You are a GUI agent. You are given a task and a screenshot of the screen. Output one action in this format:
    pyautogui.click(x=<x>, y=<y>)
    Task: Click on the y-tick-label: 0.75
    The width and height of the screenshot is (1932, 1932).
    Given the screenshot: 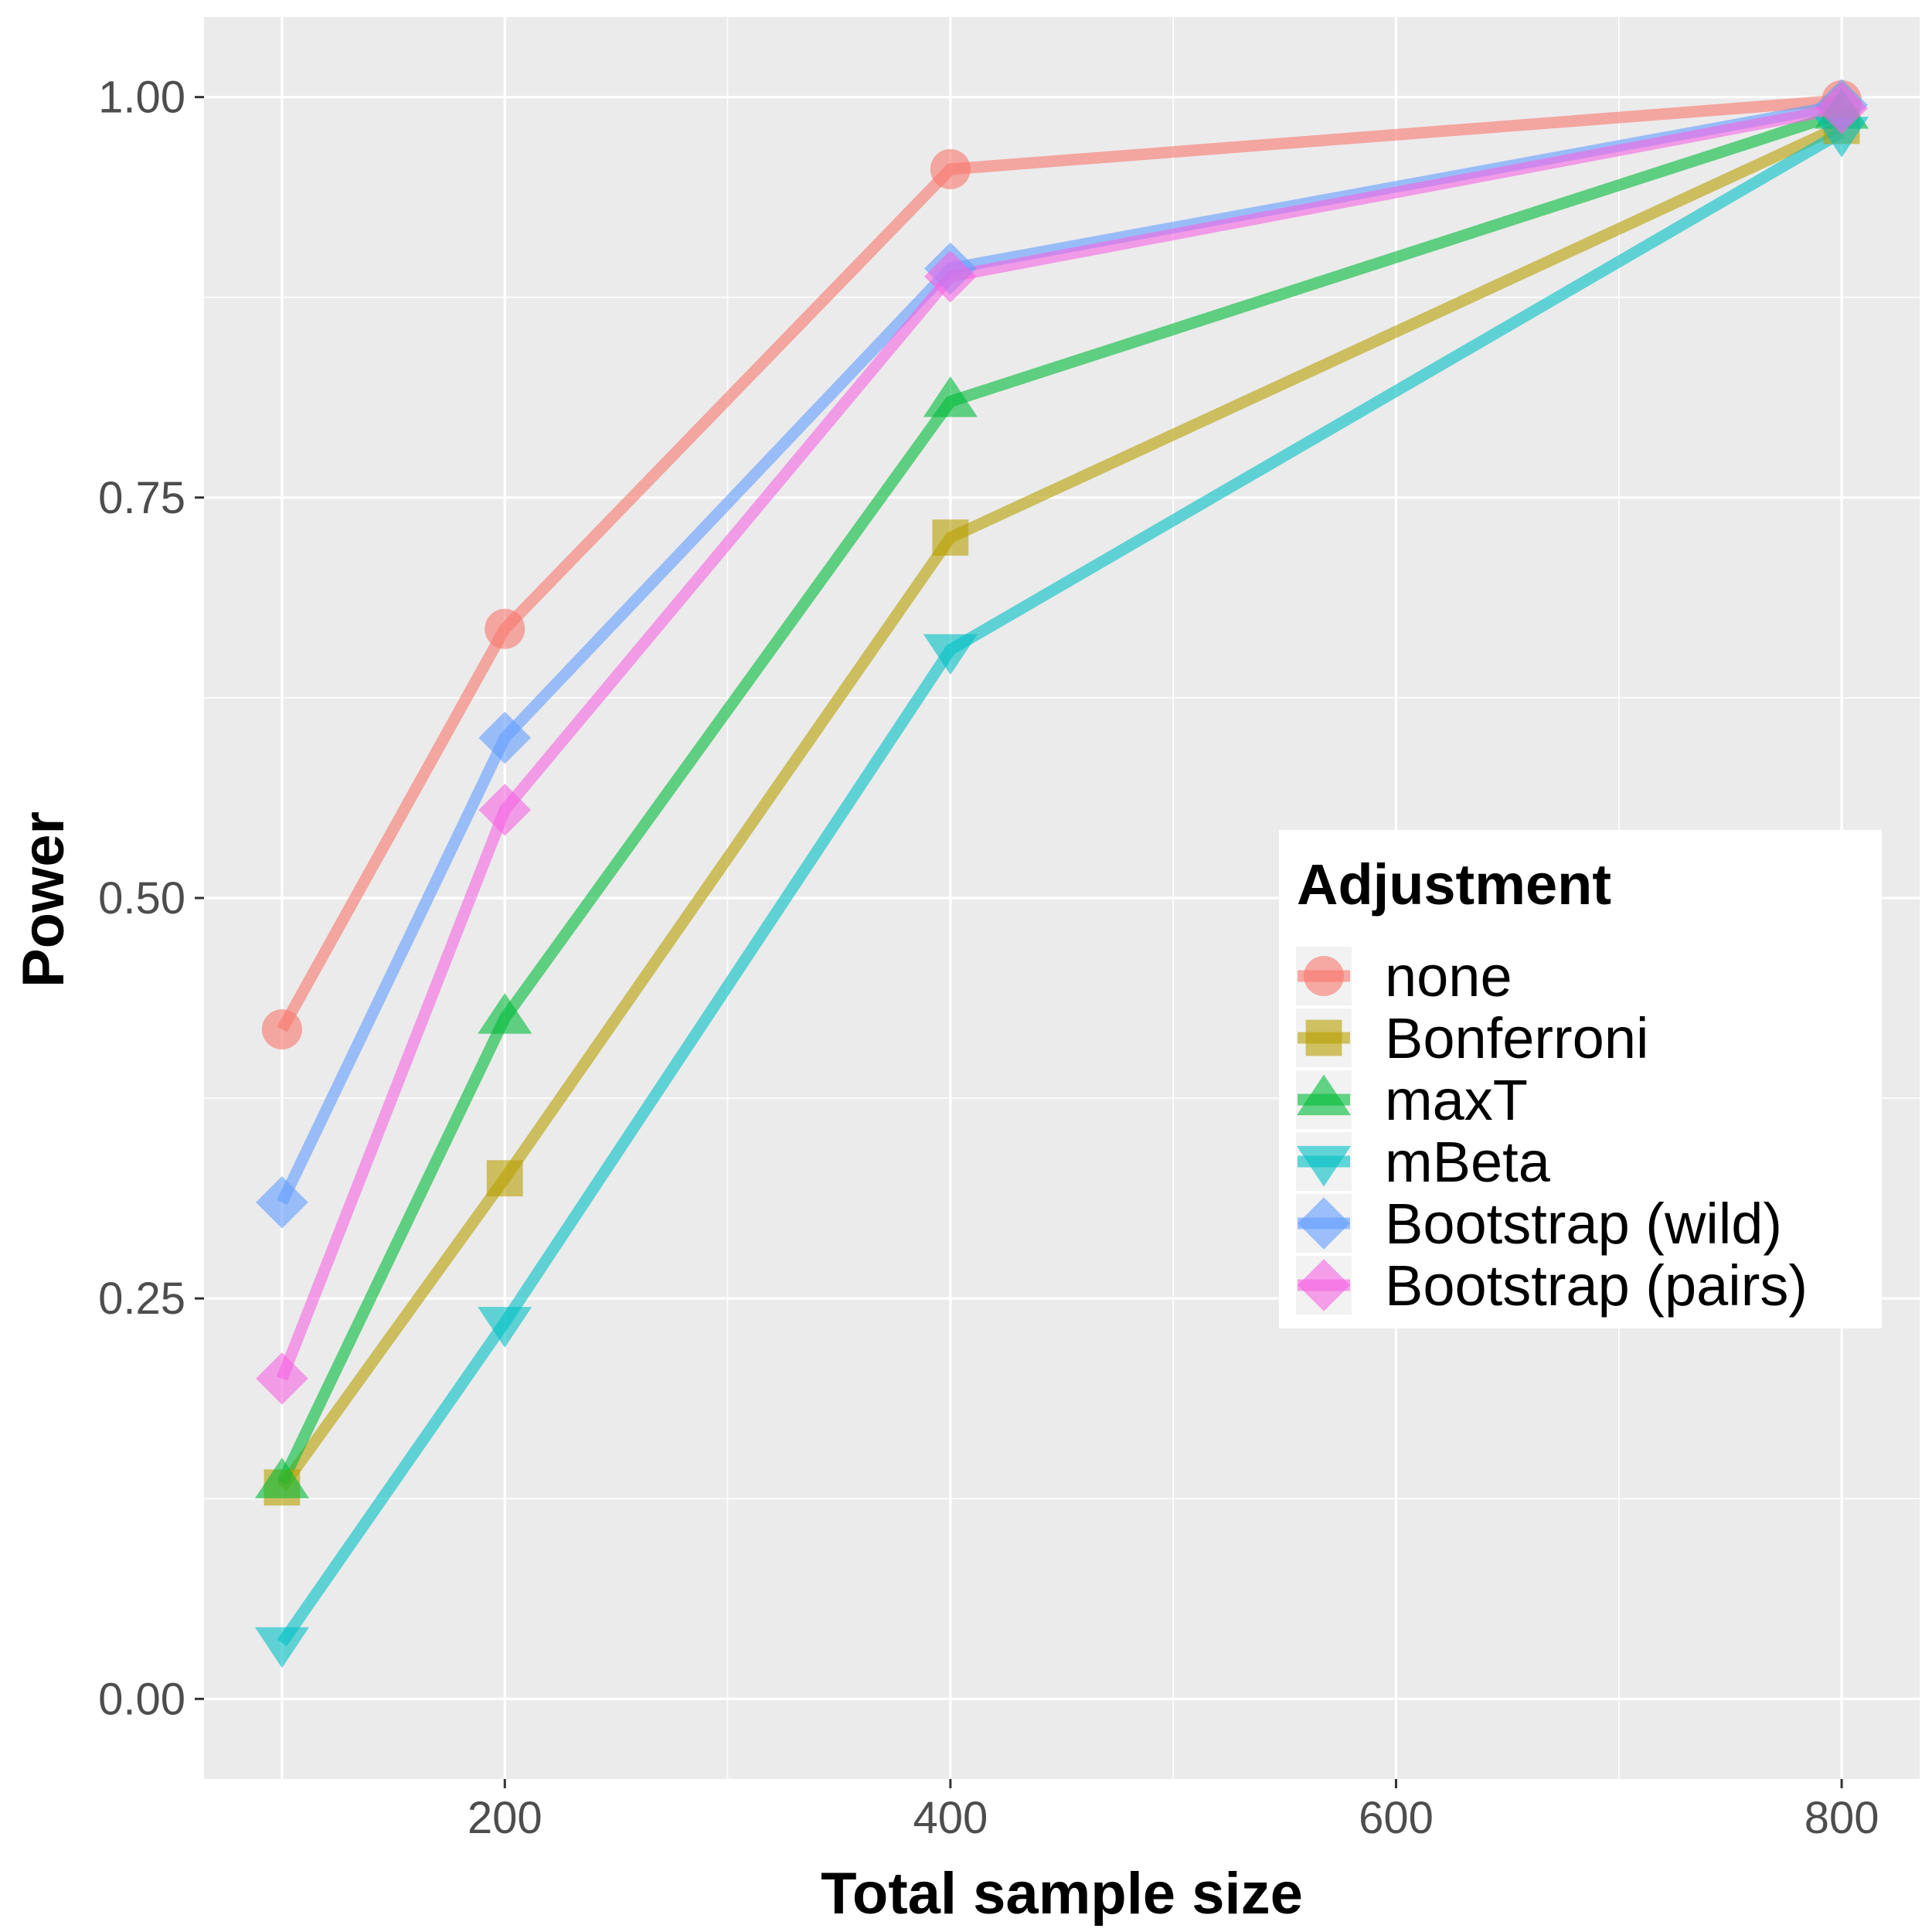 What is the action you would take?
    pyautogui.click(x=142, y=498)
    